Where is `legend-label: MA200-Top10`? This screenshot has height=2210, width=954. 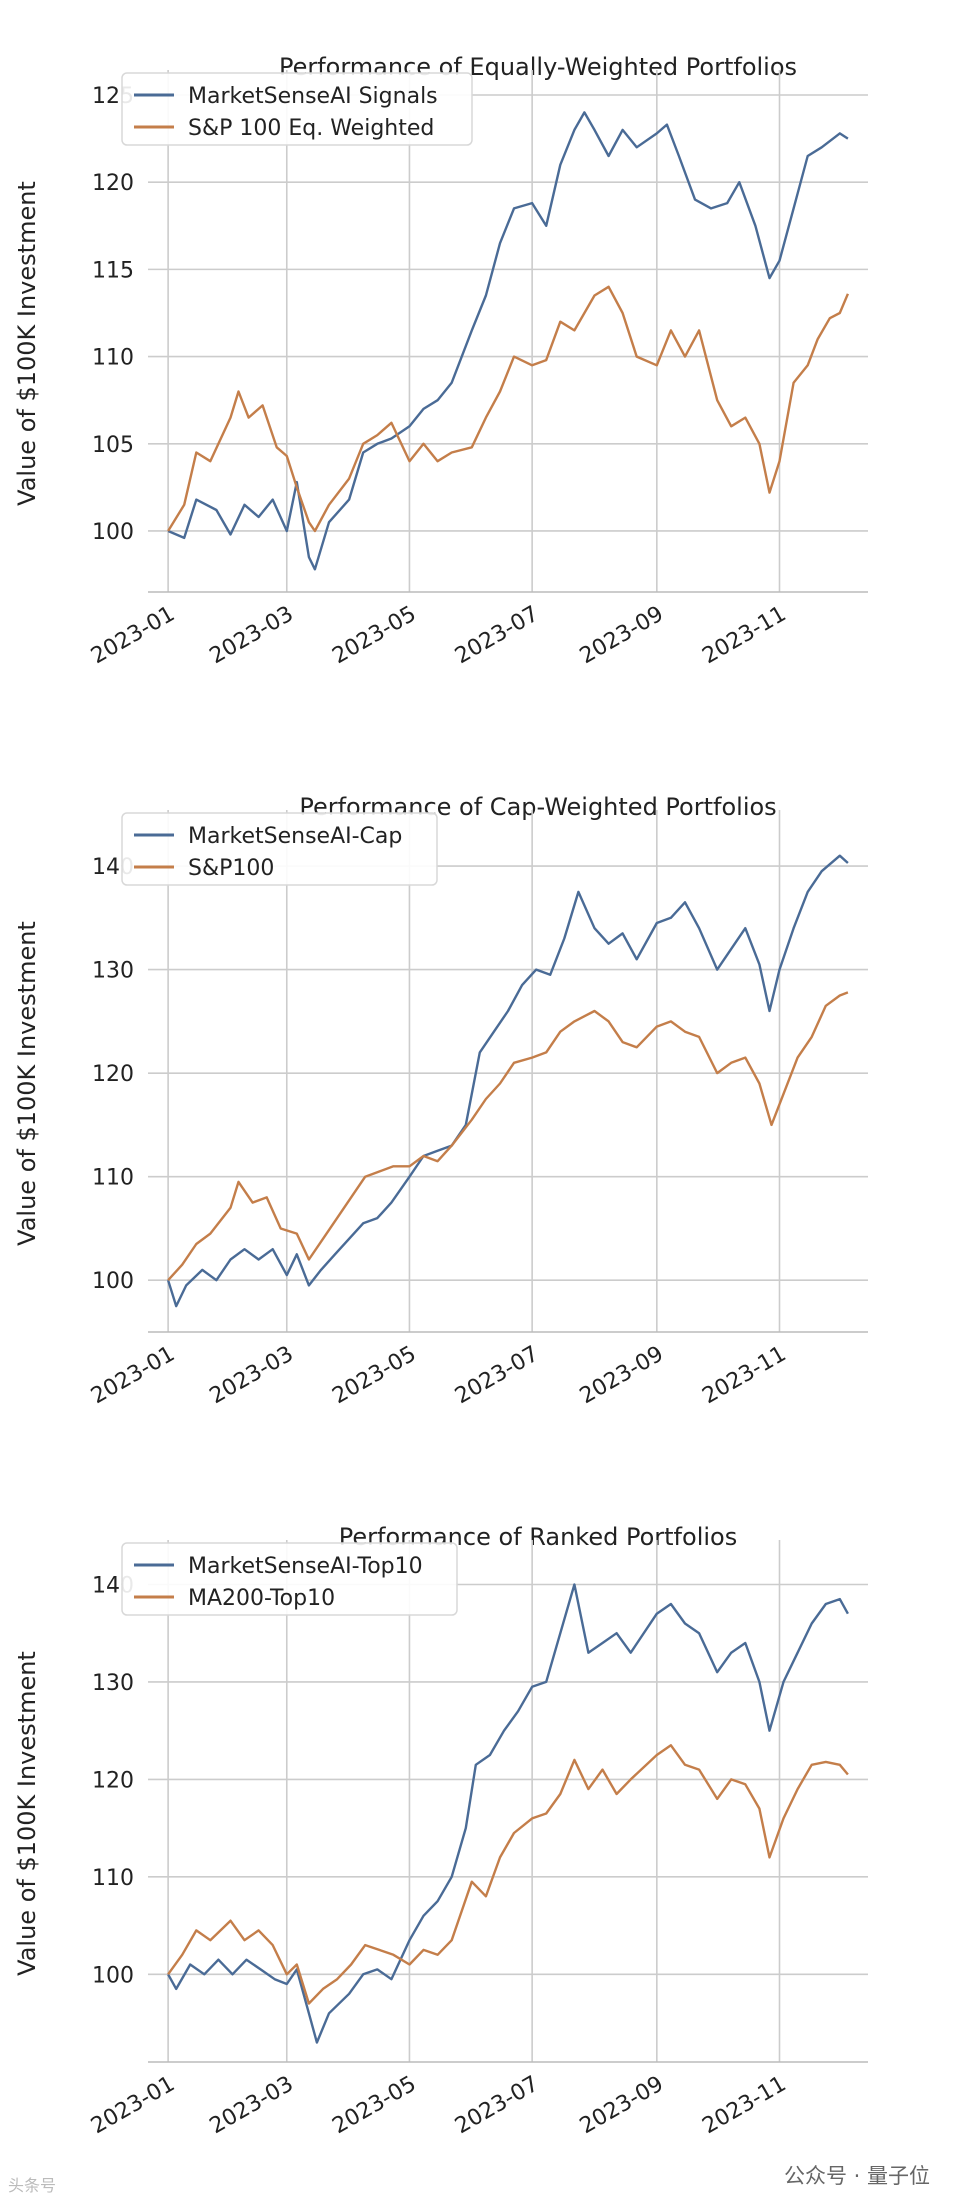
legend-label: MA200-Top10 is located at coordinates (261, 1598).